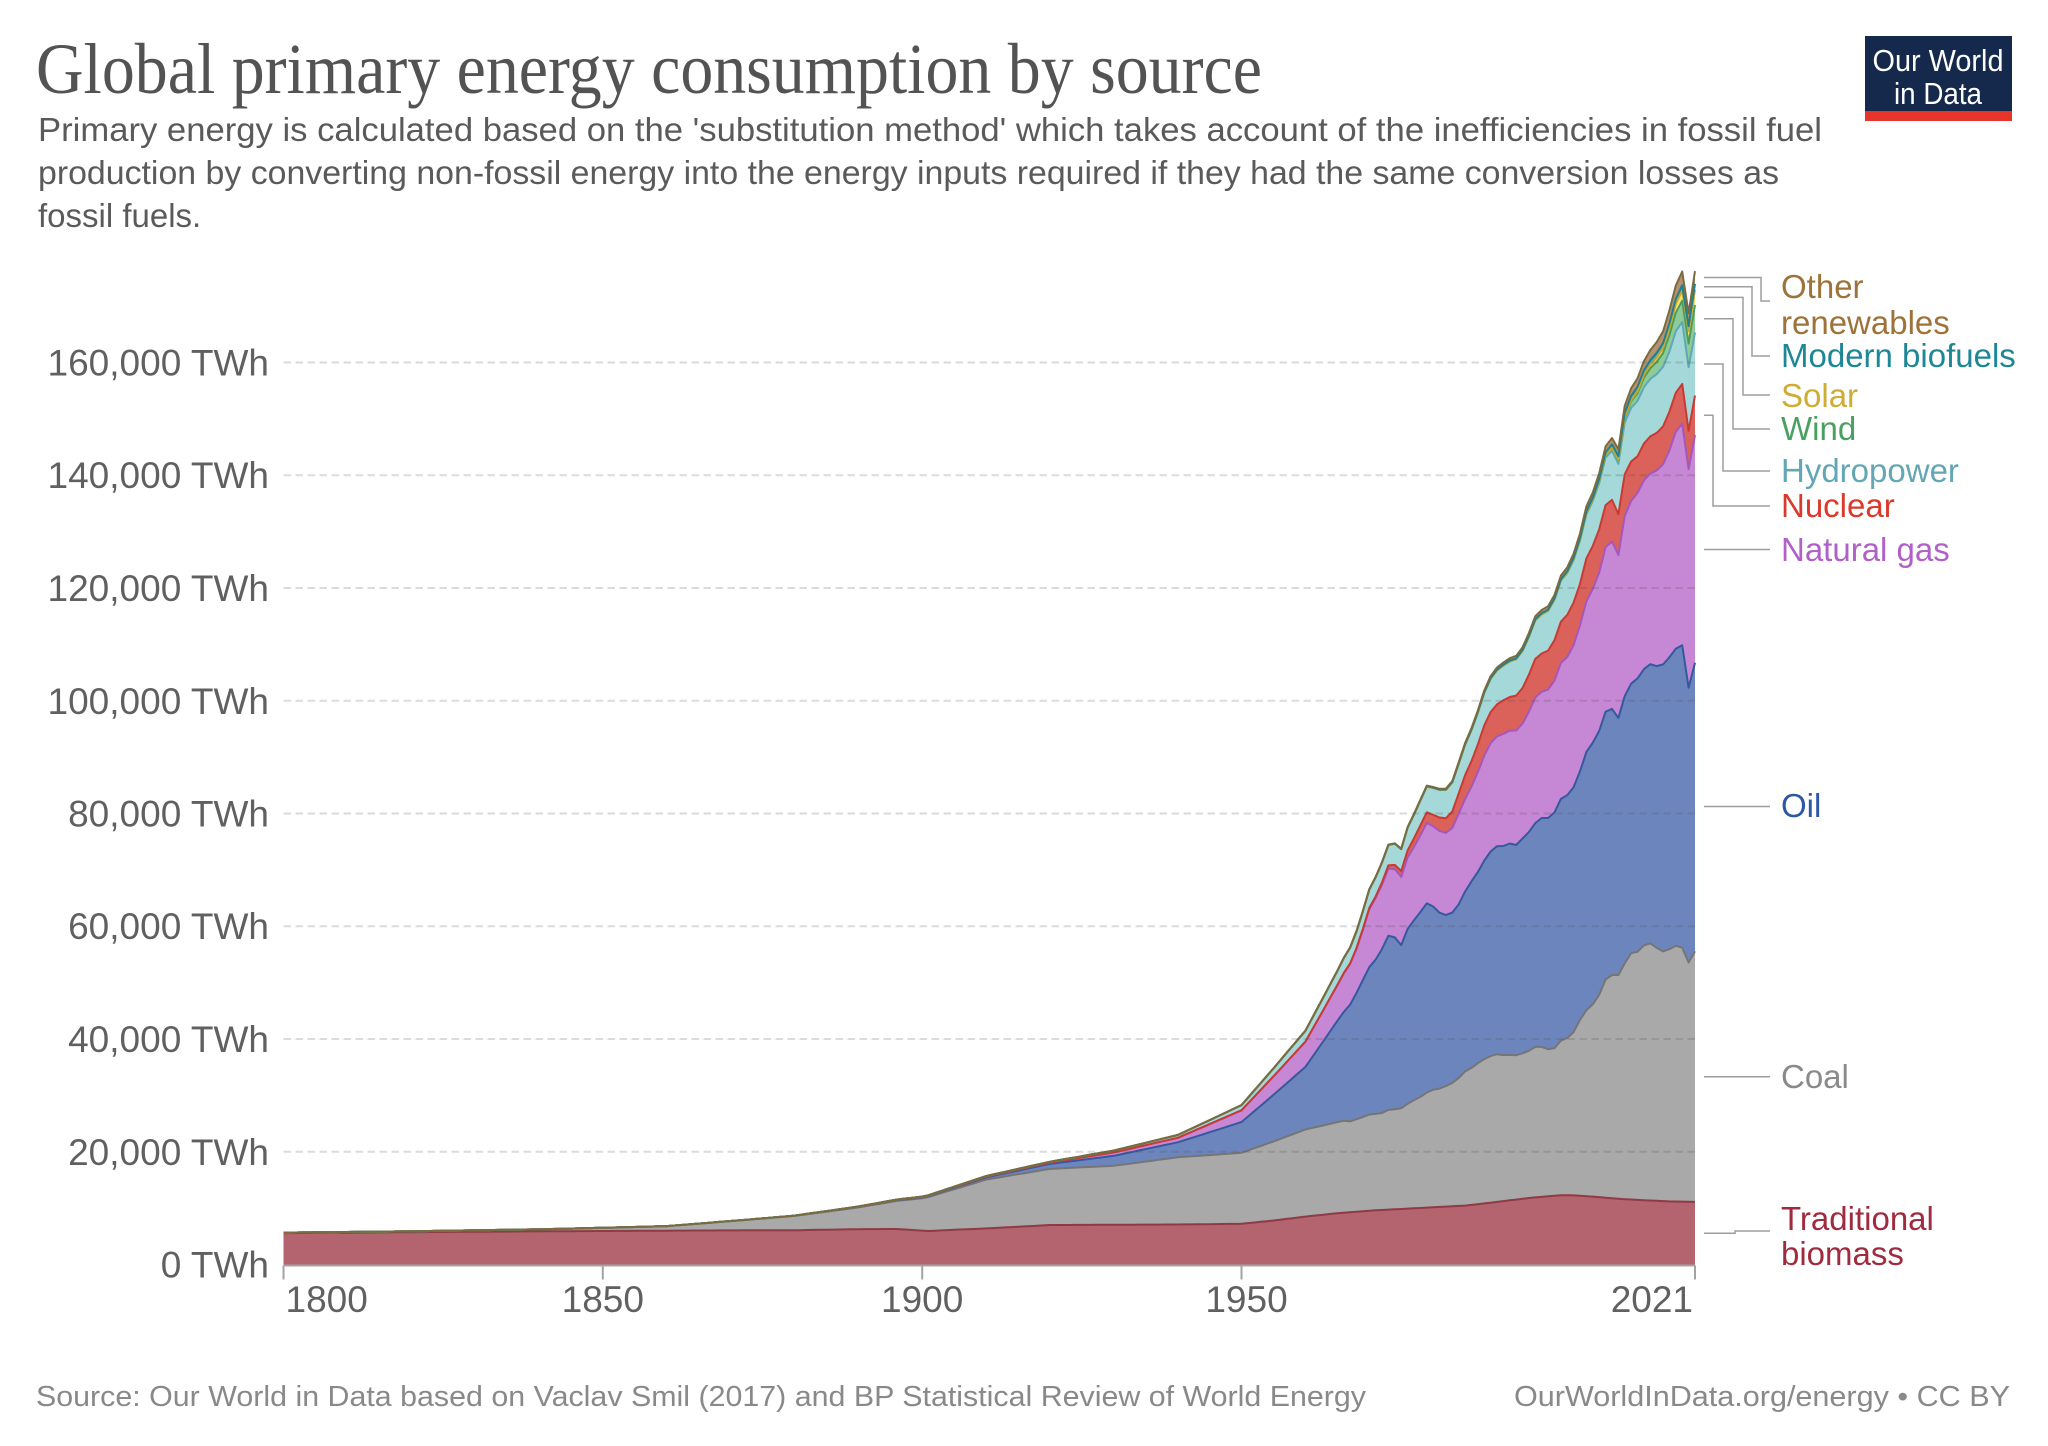 The image size is (2048, 1446). I want to click on svg-text: biomass, so click(1842, 1253).